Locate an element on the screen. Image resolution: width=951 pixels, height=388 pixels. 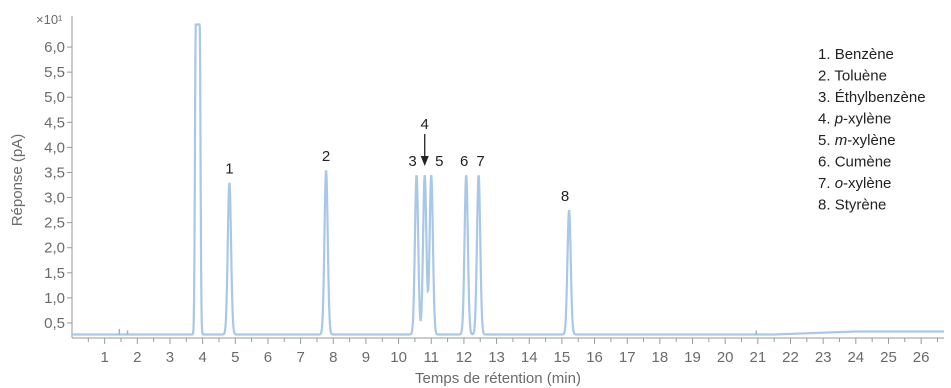
legend-name: Cumène is located at coordinates (863, 162).